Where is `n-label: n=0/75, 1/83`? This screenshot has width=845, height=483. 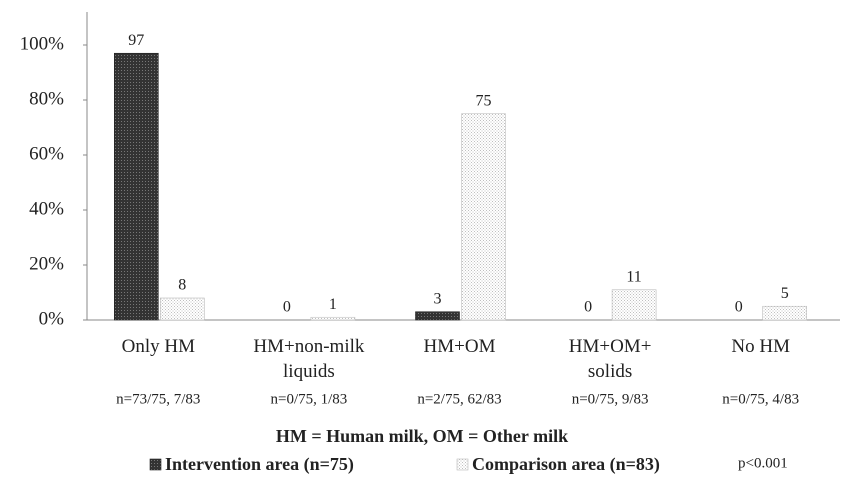 n-label: n=0/75, 1/83 is located at coordinates (309, 399).